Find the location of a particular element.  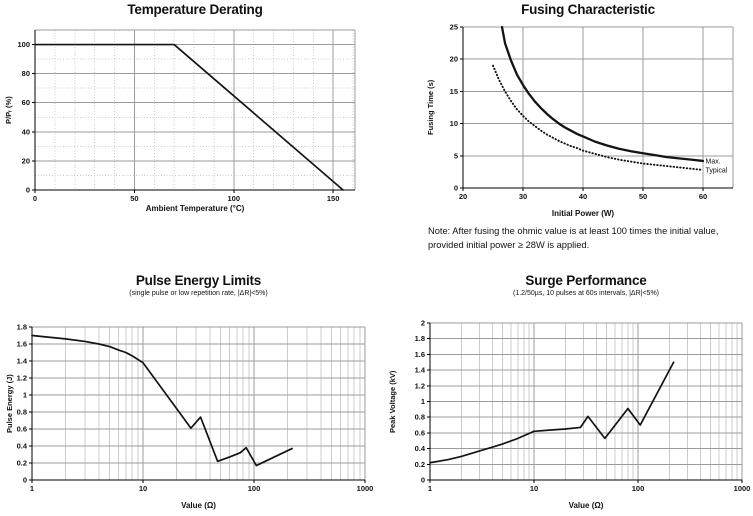

x-ticks: 20 30 40 50 60 is located at coordinates (583, 194).